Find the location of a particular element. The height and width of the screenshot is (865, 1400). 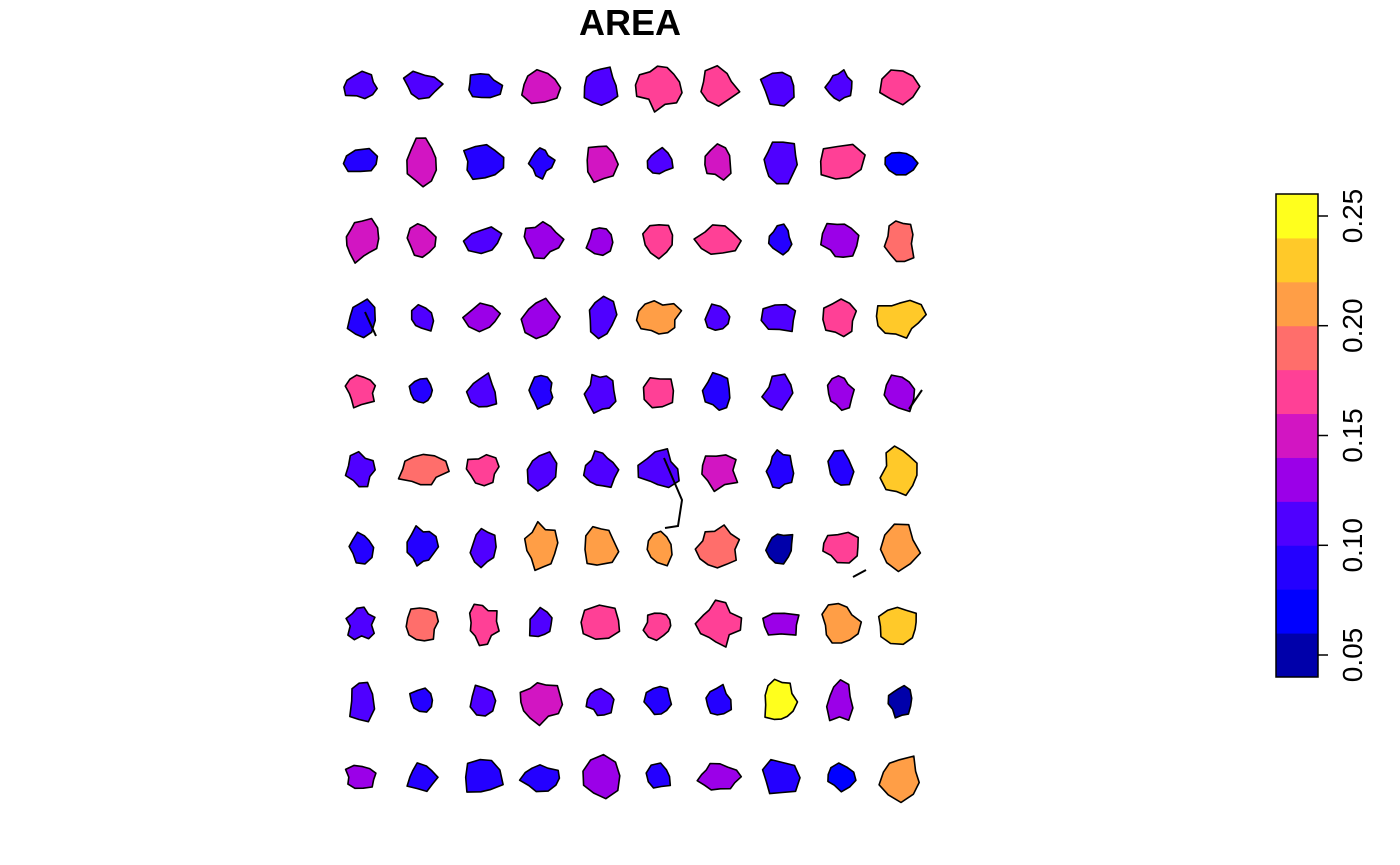

legend-color-bins is located at coordinates (1297, 436).